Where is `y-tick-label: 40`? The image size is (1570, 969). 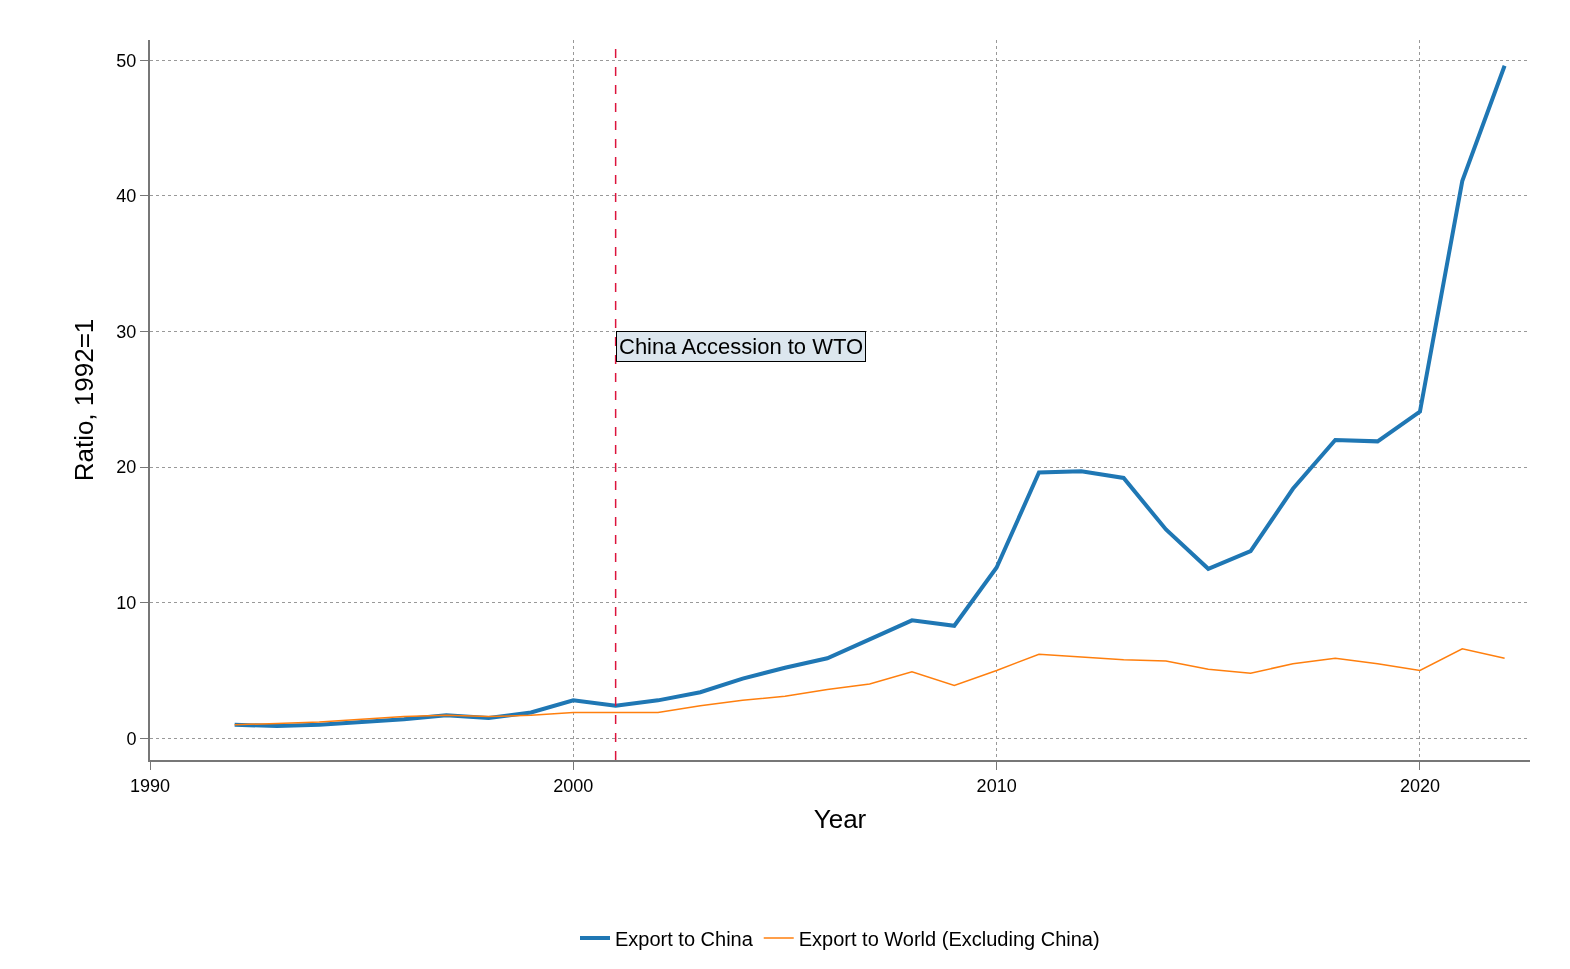 y-tick-label: 40 is located at coordinates (126, 196).